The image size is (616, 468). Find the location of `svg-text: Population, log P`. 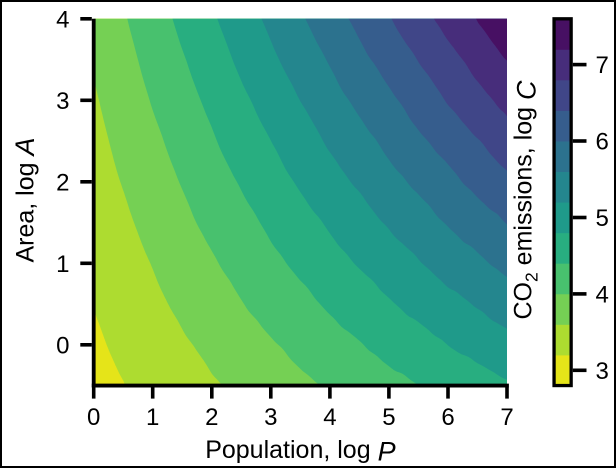

svg-text: Population, log P is located at coordinates (300, 451).